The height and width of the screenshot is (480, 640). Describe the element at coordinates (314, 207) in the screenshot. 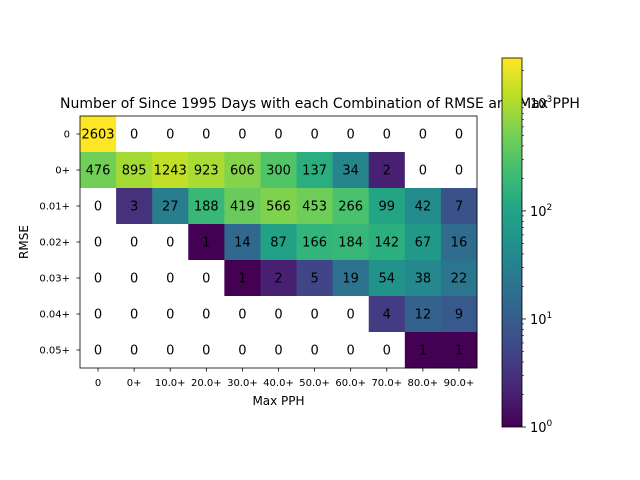

I see `cell-value-label: 453` at that location.